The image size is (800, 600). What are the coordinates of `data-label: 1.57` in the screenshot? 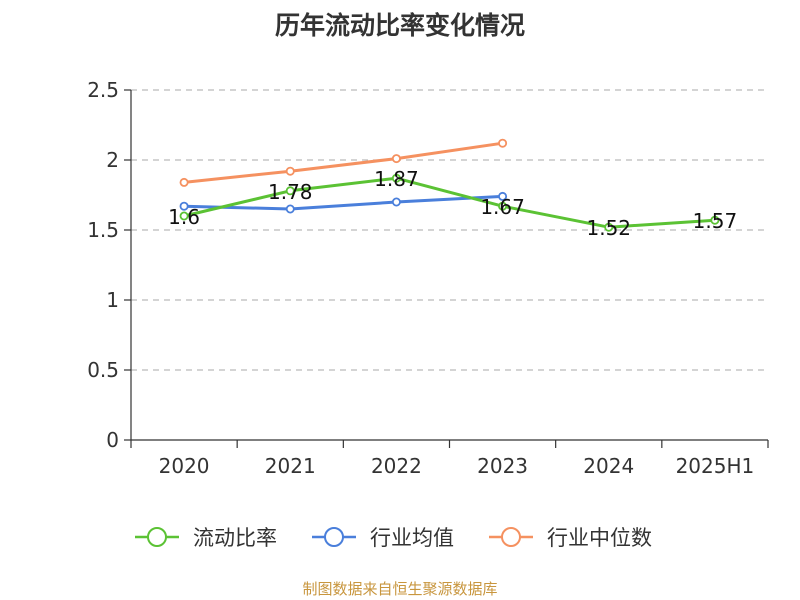 It's located at (715, 221).